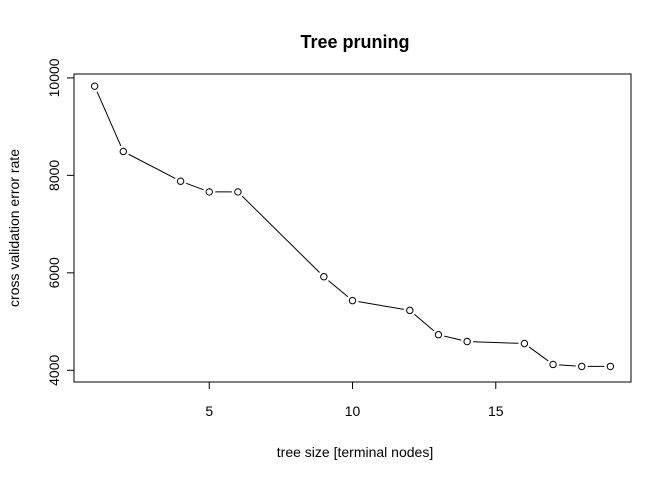 The height and width of the screenshot is (480, 672). Describe the element at coordinates (496, 411) in the screenshot. I see `x-tick-label: 15` at that location.